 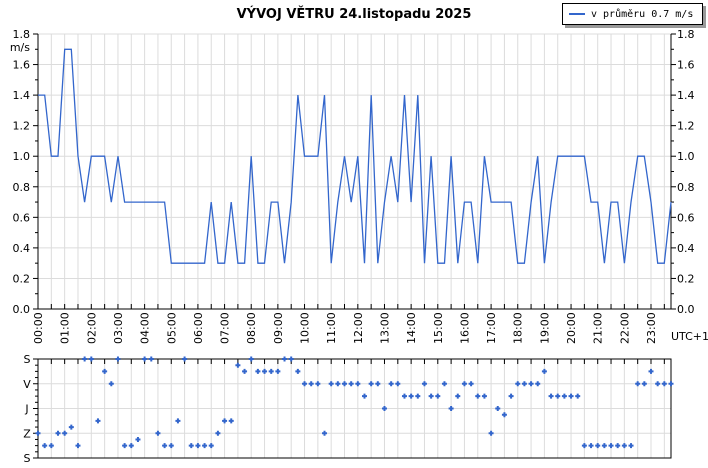 I want to click on y-tick-label-right: 1.6, so click(x=686, y=65).